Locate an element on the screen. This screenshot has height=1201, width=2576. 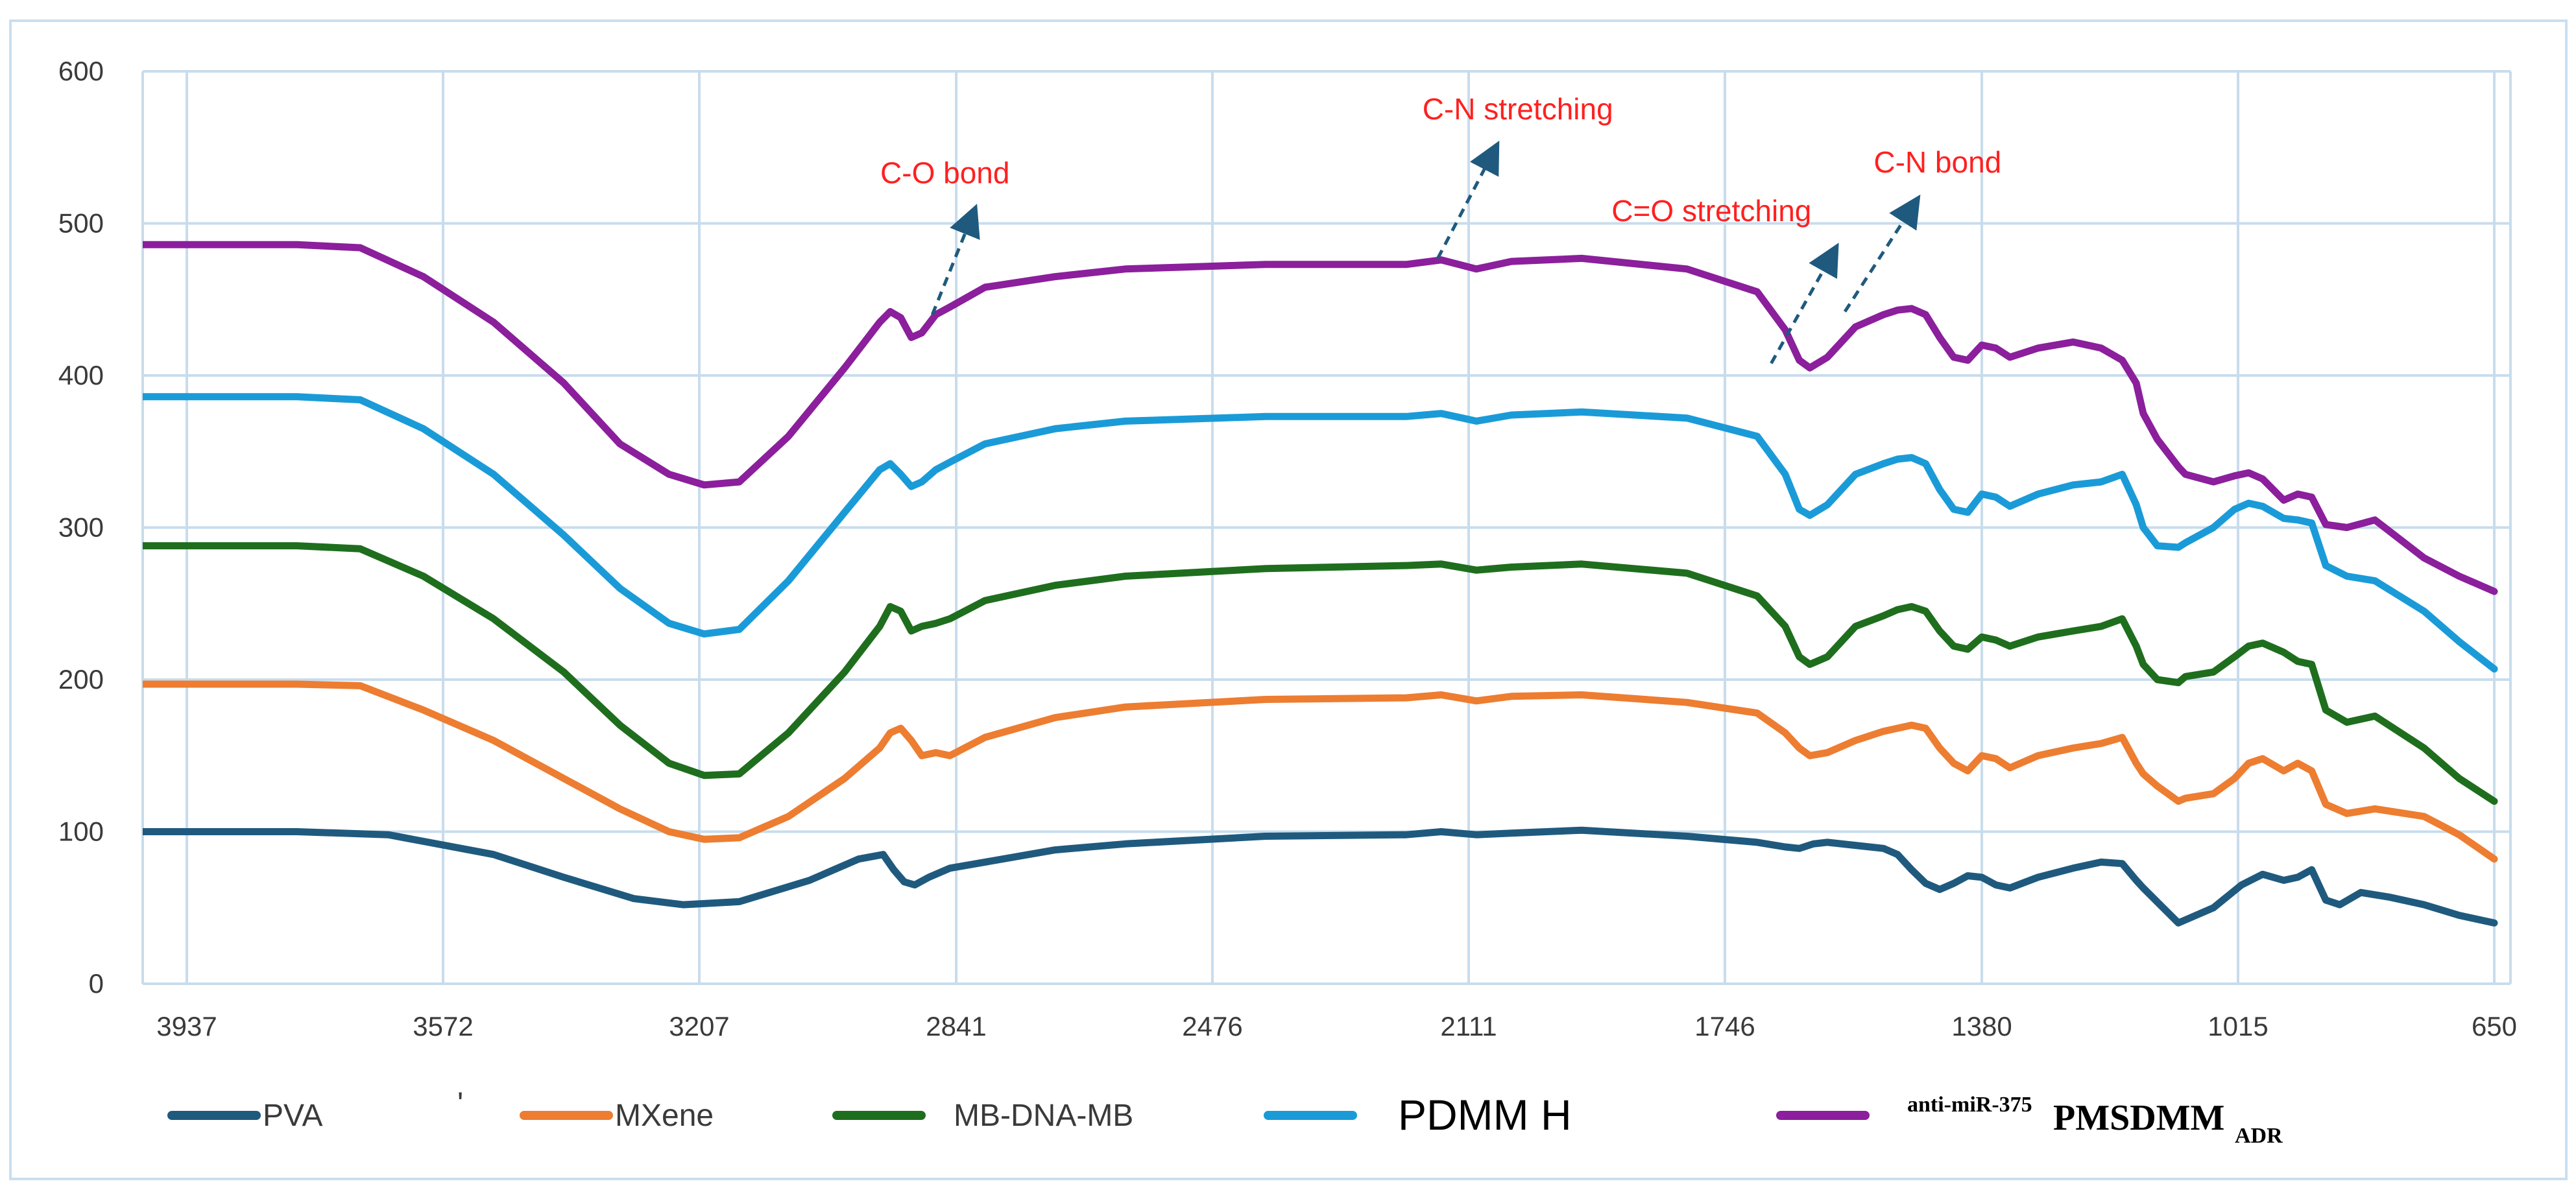
y-tick-label: 0 is located at coordinates (96, 983).